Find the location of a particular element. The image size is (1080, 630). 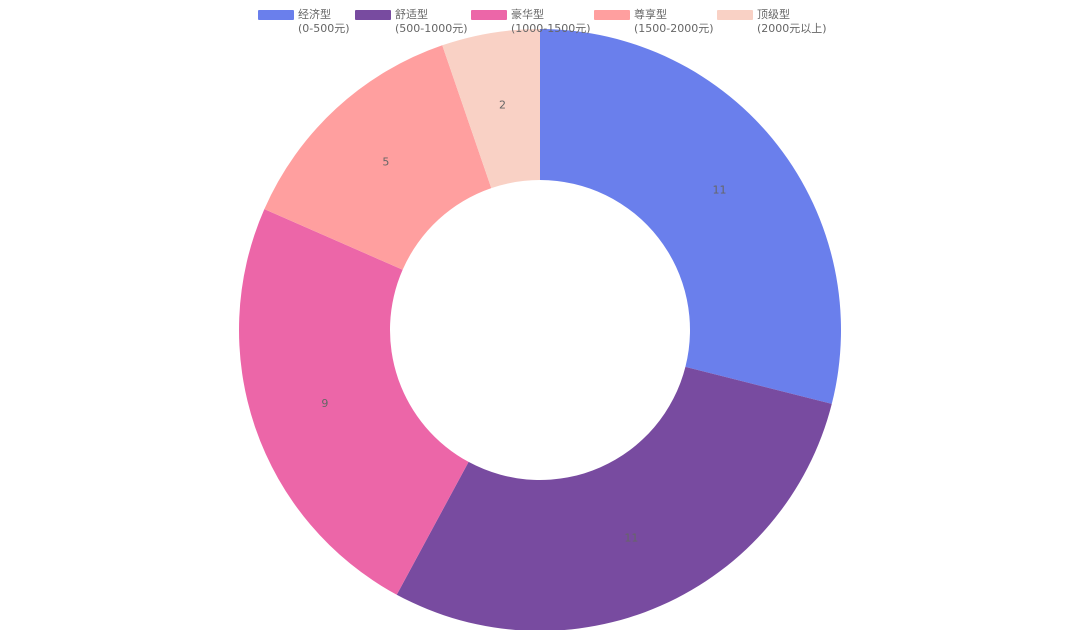

legend-label: 经济型 is located at coordinates (314, 14).